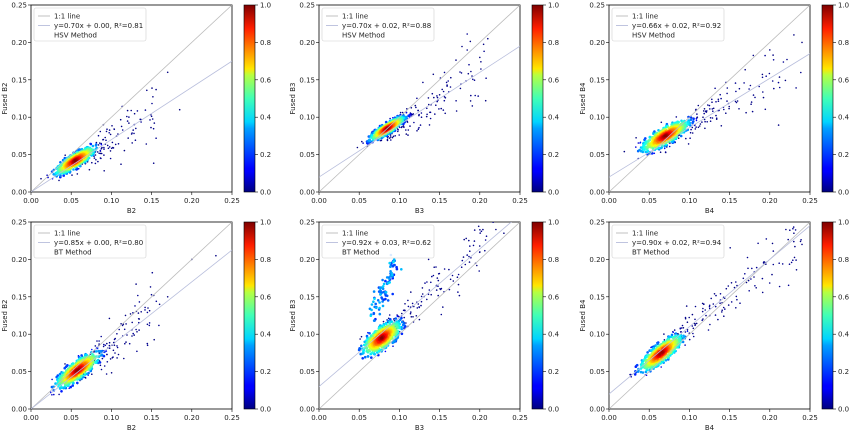 The height and width of the screenshot is (431, 850). I want to click on legend-entry: HSV Method, so click(75, 36).